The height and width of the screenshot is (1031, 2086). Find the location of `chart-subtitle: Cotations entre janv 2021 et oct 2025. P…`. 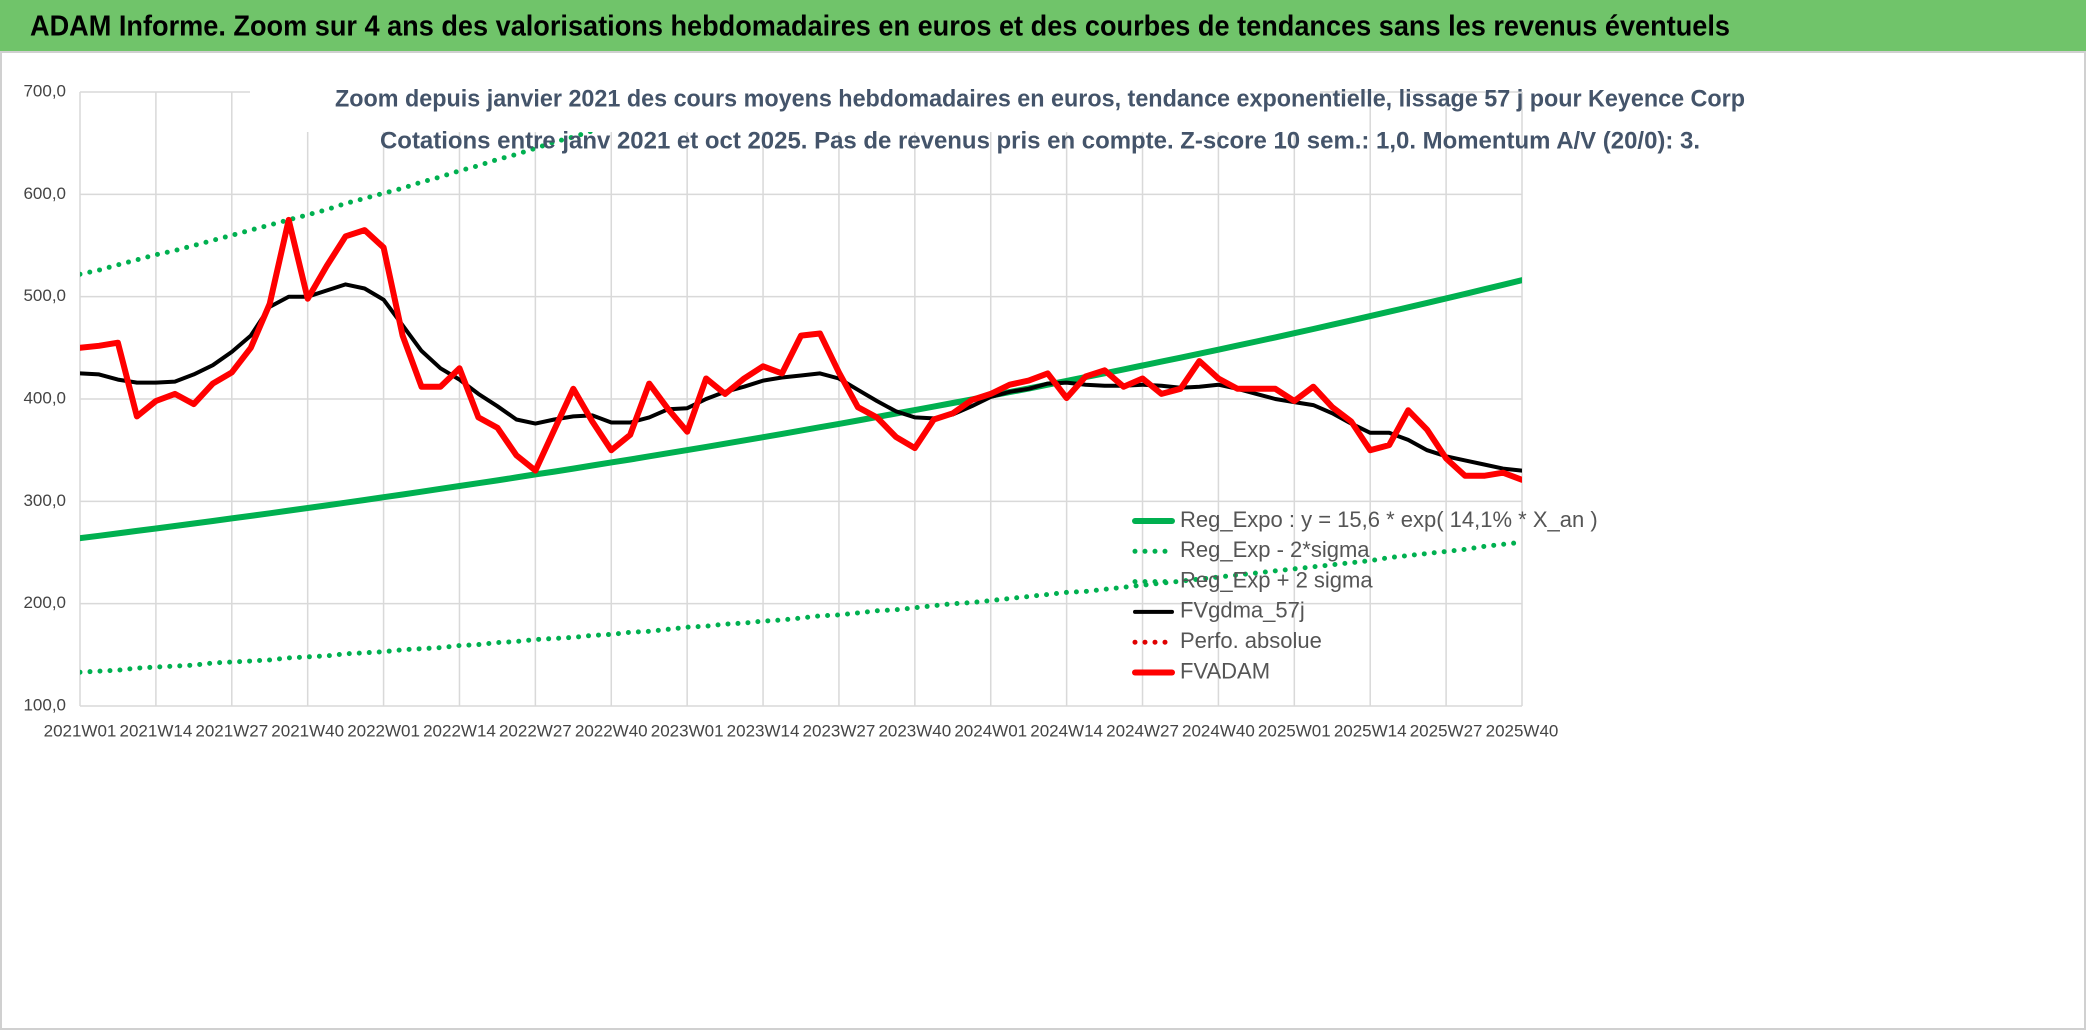

chart-subtitle: Cotations entre janv 2021 et oct 2025. P… is located at coordinates (1040, 140).